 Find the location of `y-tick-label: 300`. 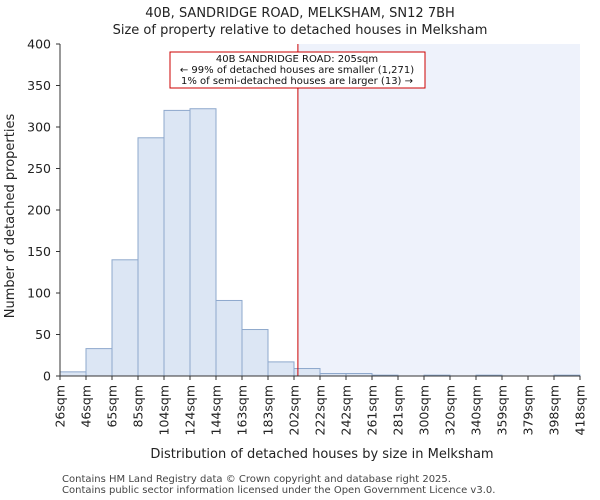

y-tick-label: 300 is located at coordinates (39, 127).